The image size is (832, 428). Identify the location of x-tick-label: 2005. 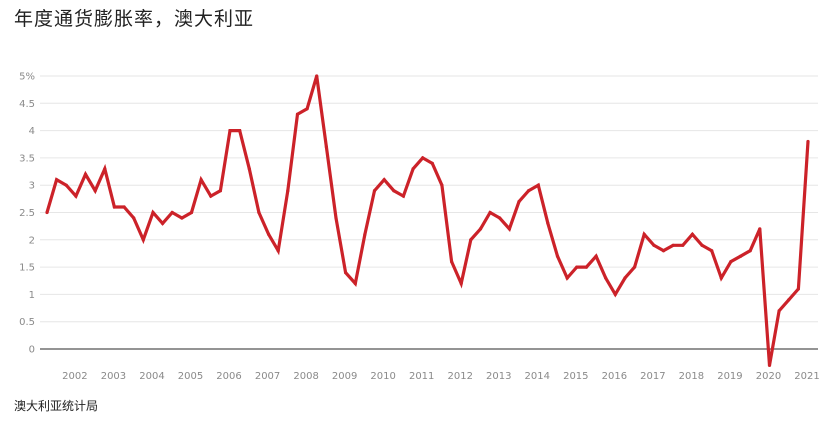
(190, 376).